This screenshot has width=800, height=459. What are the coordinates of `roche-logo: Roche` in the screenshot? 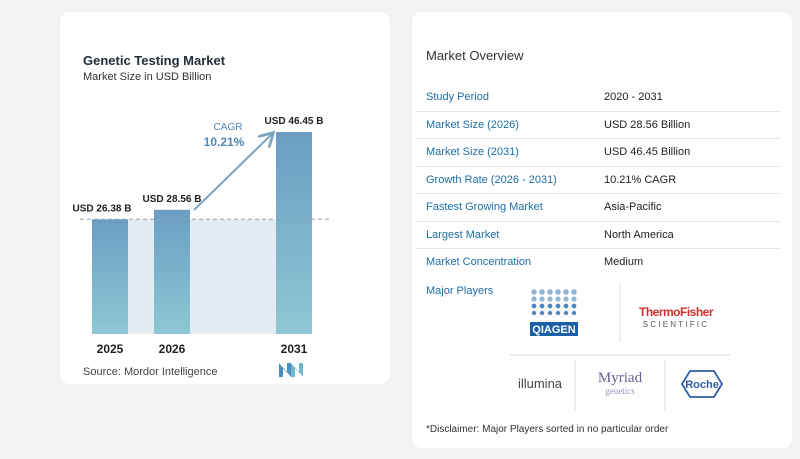 It's located at (702, 384).